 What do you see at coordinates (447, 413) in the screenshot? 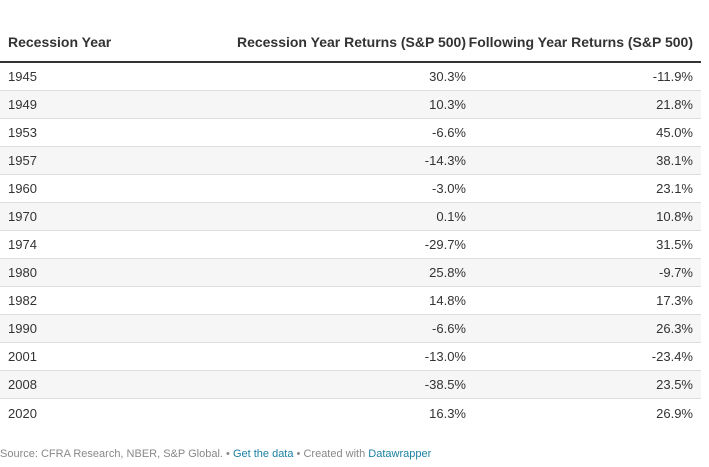
I see `cell-recession-return: 16.3%` at bounding box center [447, 413].